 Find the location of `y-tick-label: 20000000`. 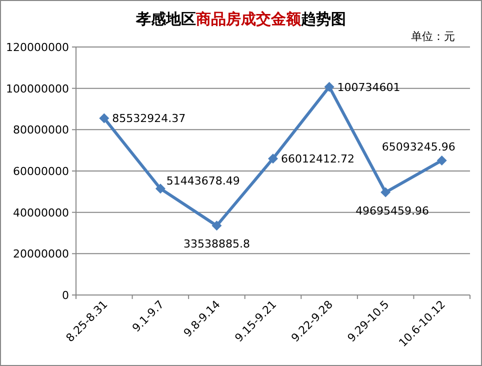

y-tick-label: 20000000 is located at coordinates (41, 254).